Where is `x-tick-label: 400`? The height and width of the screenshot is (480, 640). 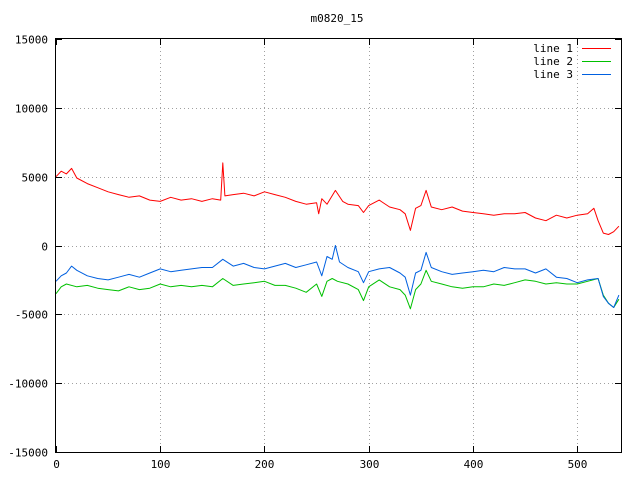
x-tick-label: 400 is located at coordinates (474, 464).